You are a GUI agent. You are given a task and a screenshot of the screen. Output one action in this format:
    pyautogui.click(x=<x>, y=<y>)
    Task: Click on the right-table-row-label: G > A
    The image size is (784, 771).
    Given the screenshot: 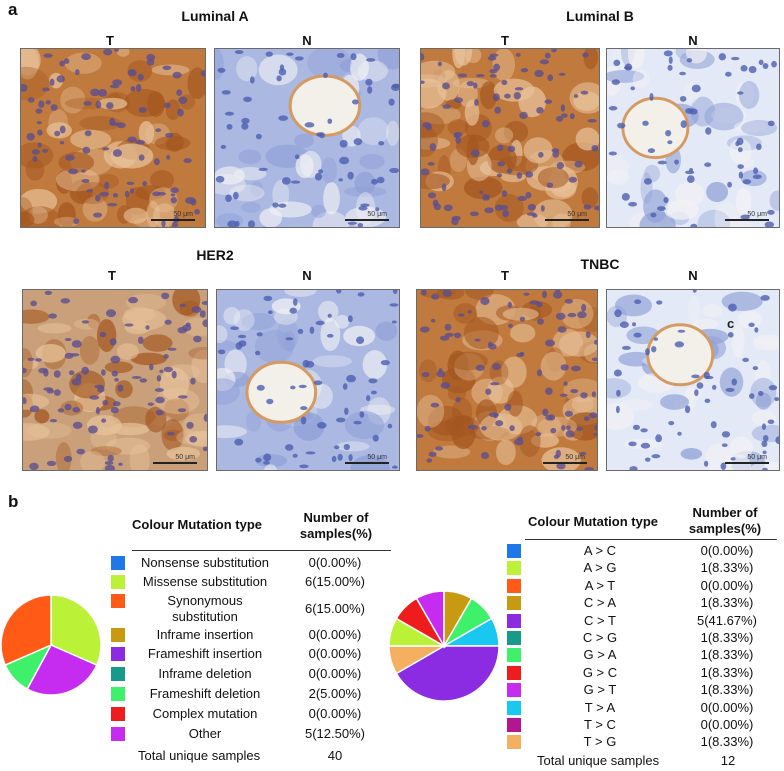 What is the action you would take?
    pyautogui.click(x=600, y=655)
    